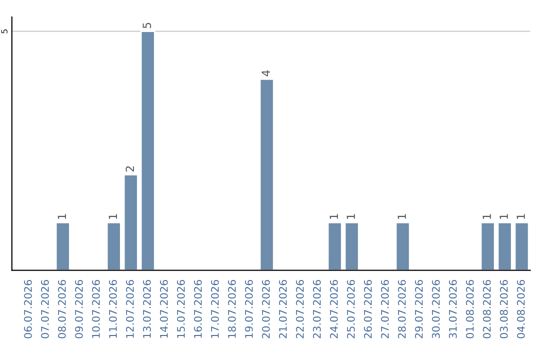 This screenshot has width=540, height=340. What do you see at coordinates (214, 309) in the screenshot?
I see `x-tick-label: 17.07.2026` at bounding box center [214, 309].